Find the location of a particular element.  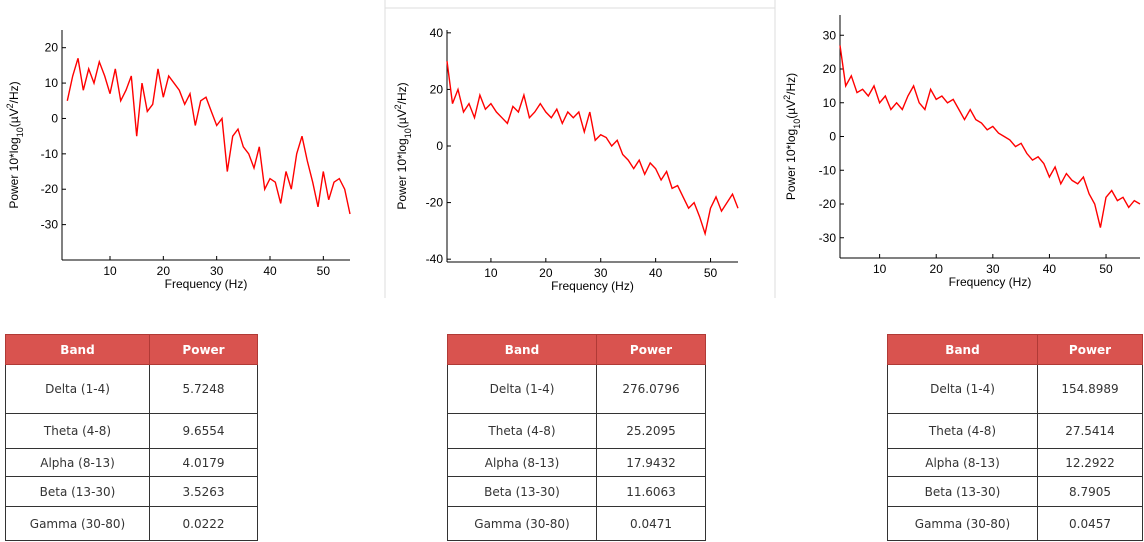

y-tick-label: -30 is located at coordinates (50, 225).